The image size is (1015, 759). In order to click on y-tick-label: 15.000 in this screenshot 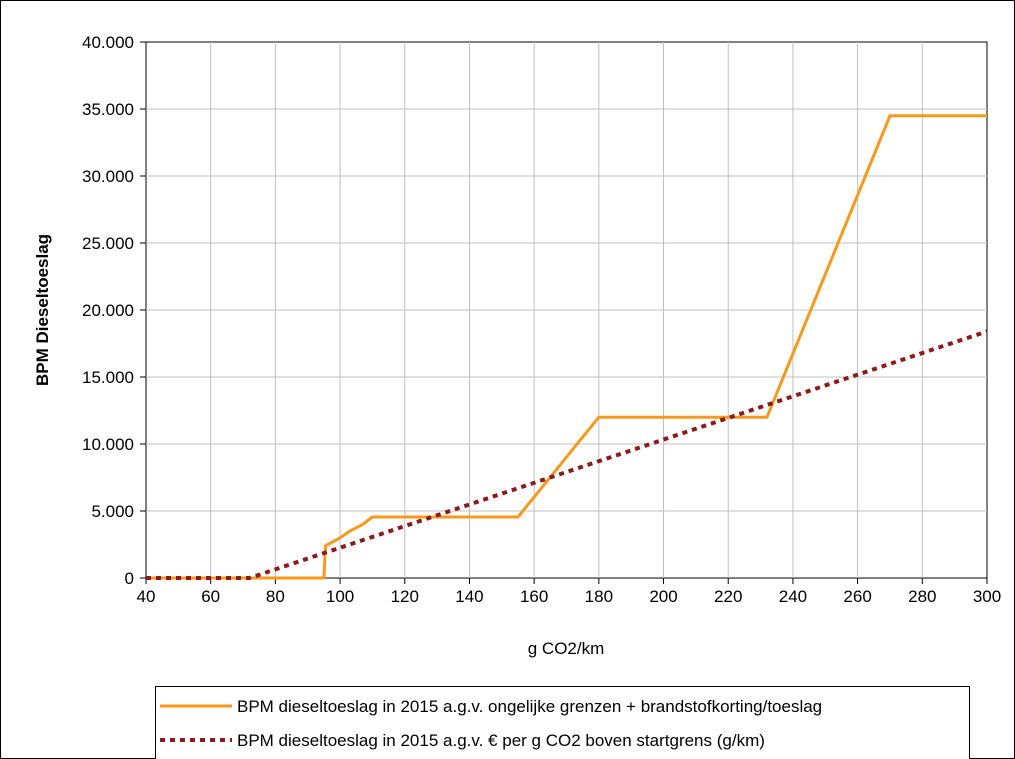, I will do `click(108, 377)`.